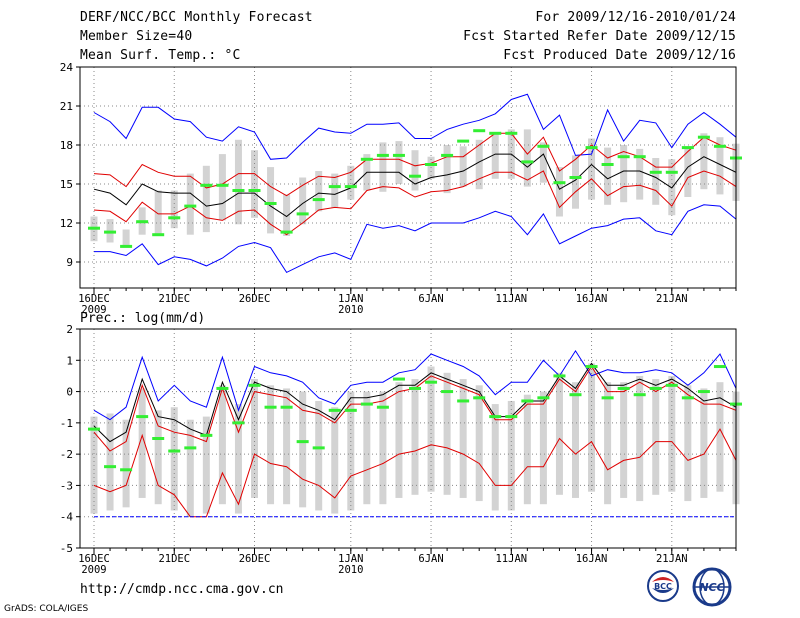 Image resolution: width=800 pixels, height=618 pixels. Describe the element at coordinates (136, 36) in the screenshot. I see `member-size: Member Size=40` at that location.